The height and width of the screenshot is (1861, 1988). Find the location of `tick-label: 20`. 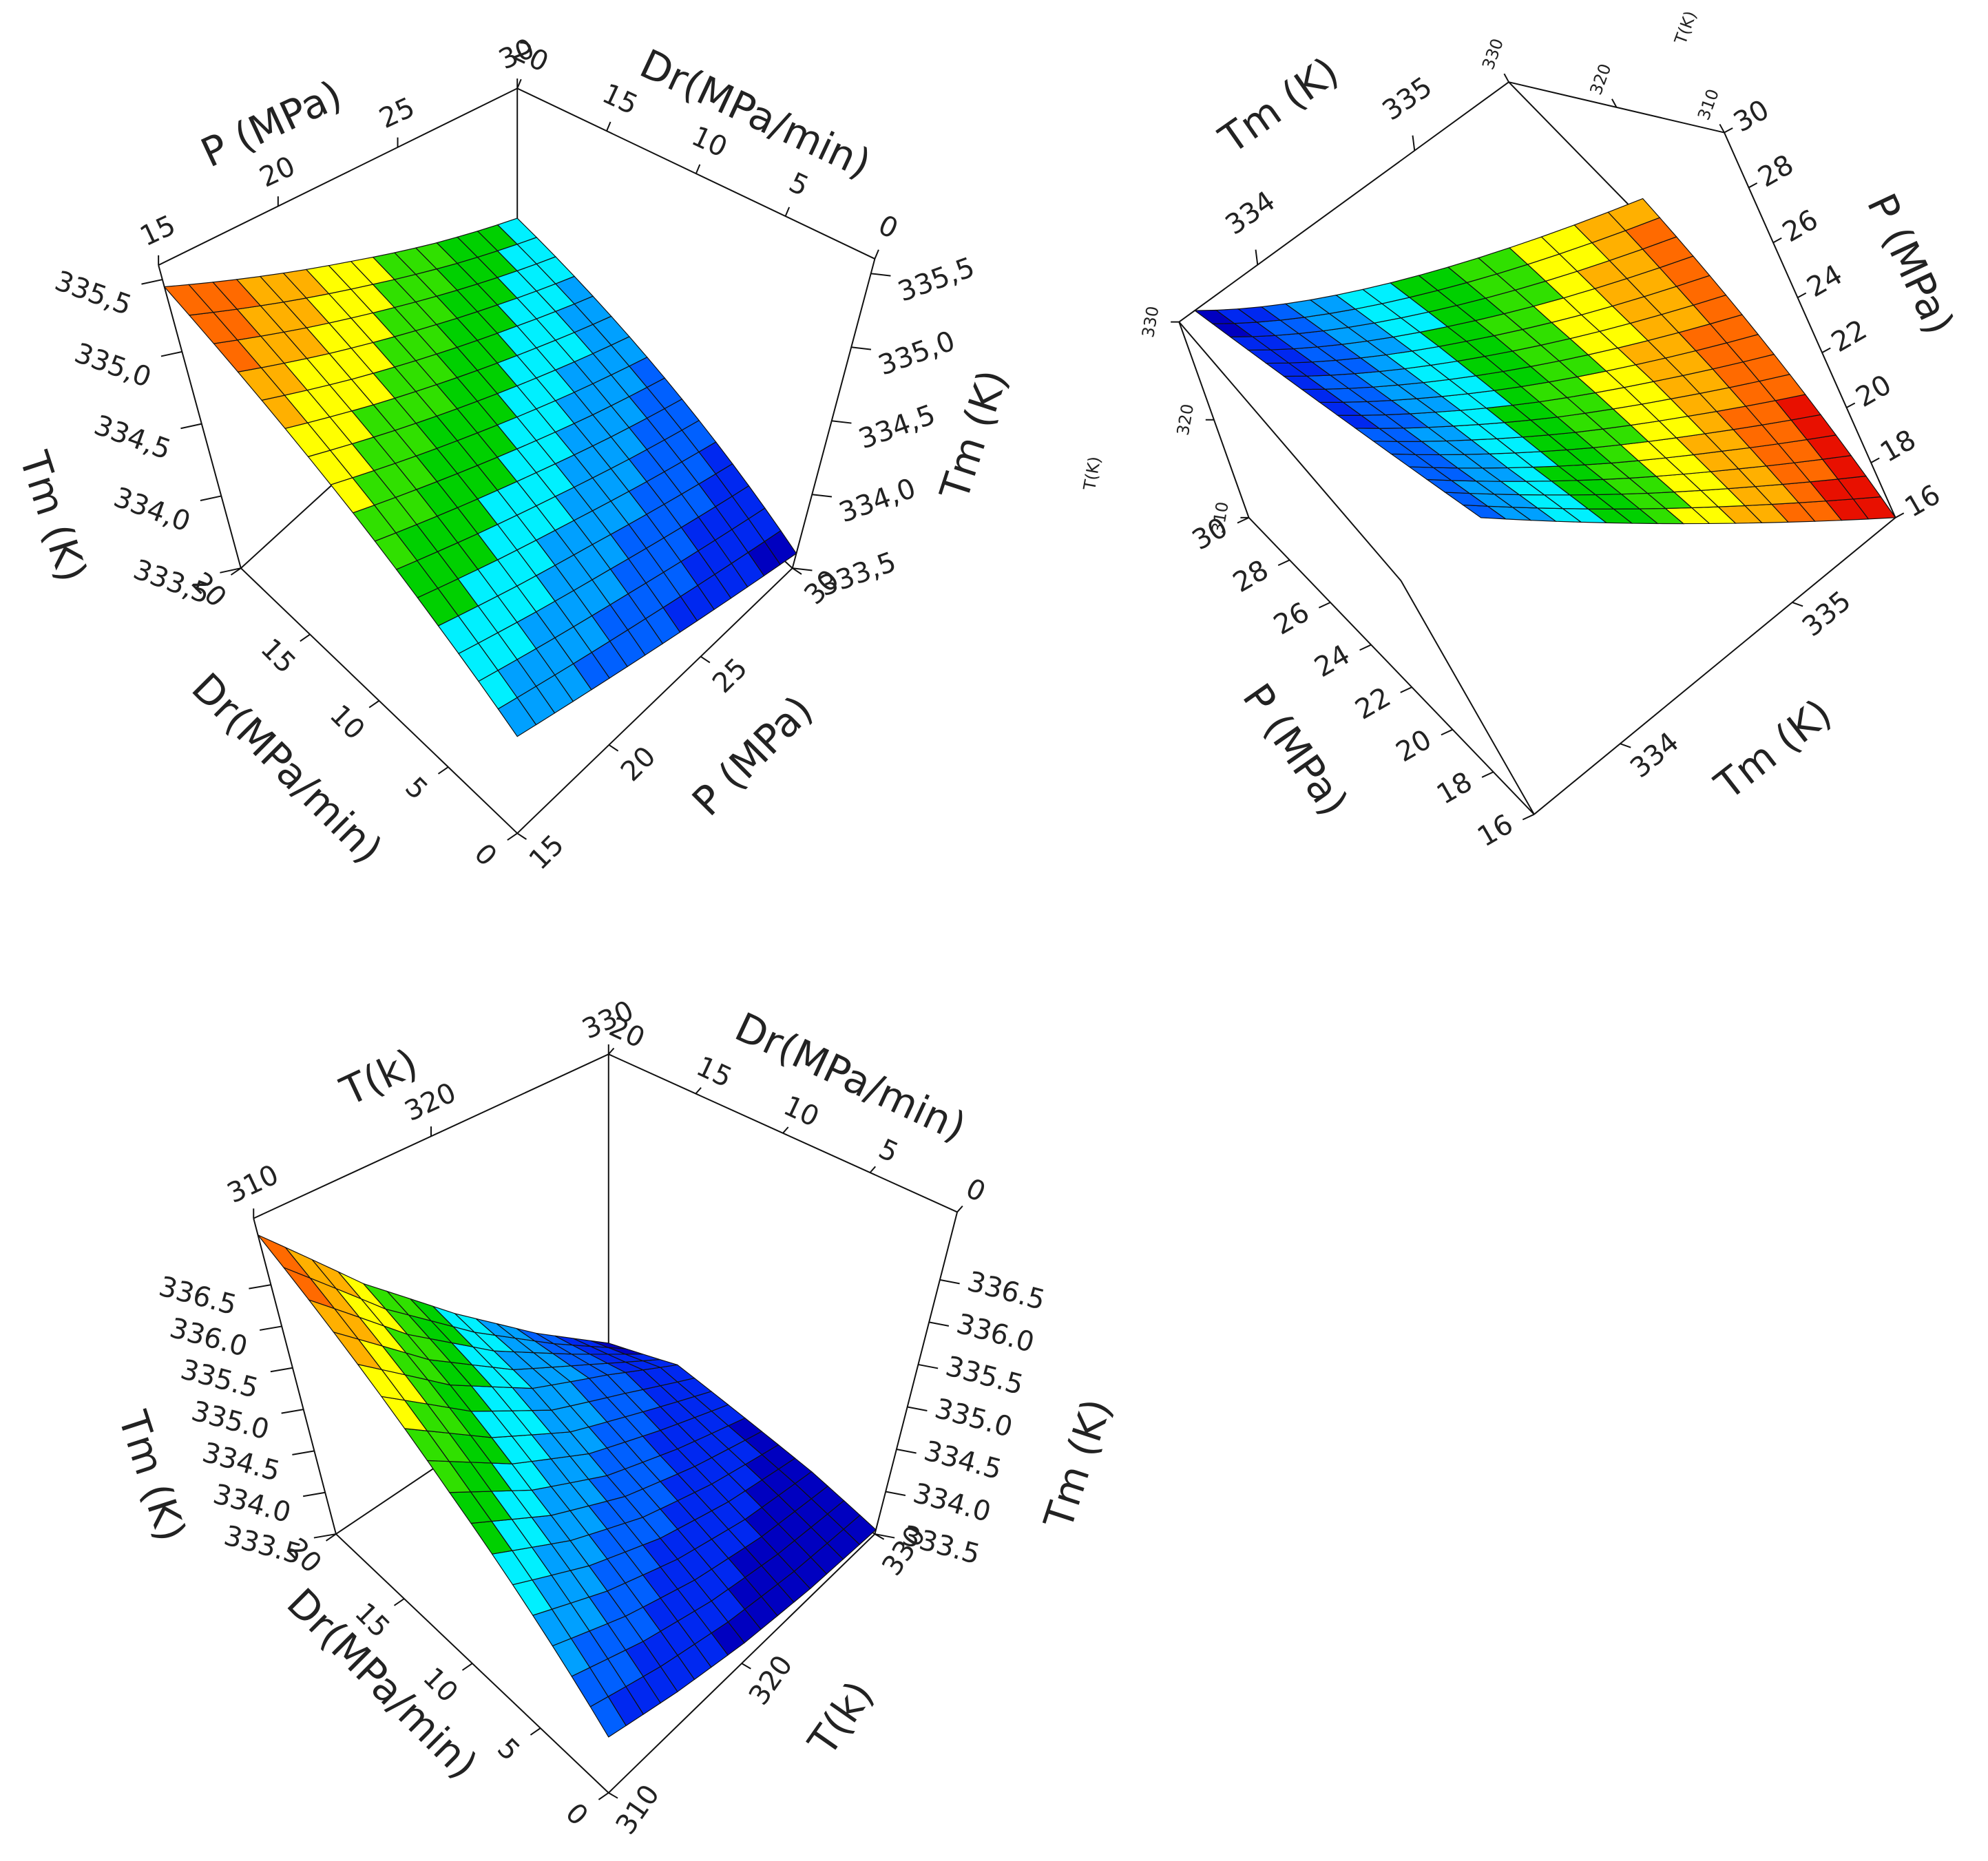

tick-label: 20 is located at coordinates (1414, 746).